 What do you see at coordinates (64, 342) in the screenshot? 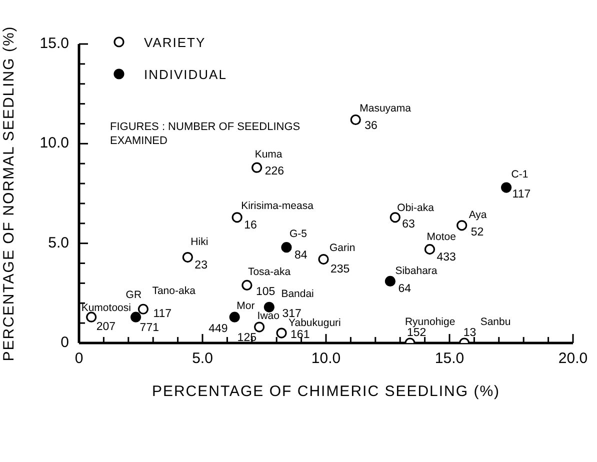
I see `y-tick-label: 0` at bounding box center [64, 342].